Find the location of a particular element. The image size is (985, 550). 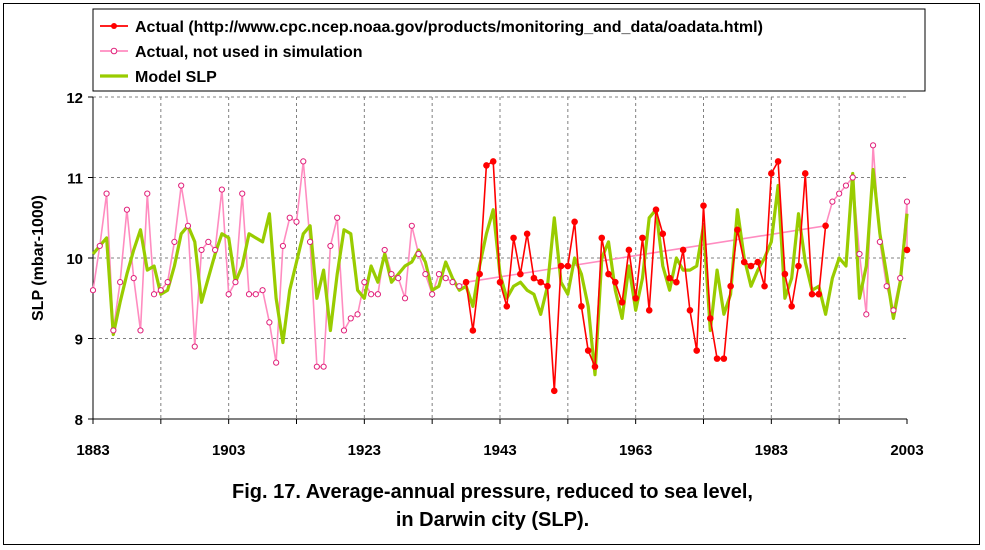

x-tick-label: 1963 is located at coordinates (635, 450).